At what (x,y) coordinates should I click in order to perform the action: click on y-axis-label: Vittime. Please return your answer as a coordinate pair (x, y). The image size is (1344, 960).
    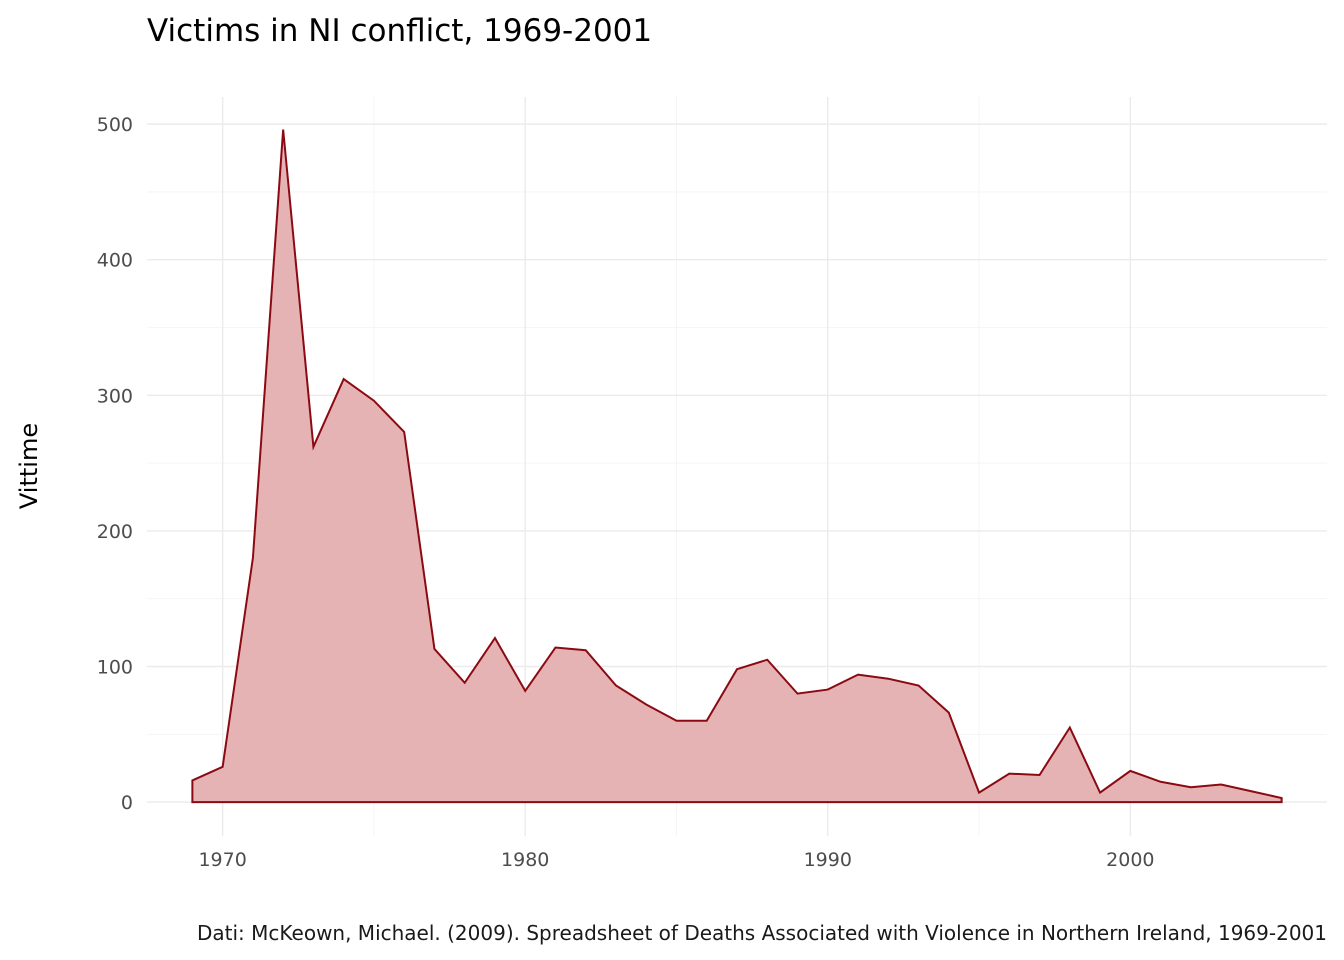
    Looking at the image, I should click on (29, 466).